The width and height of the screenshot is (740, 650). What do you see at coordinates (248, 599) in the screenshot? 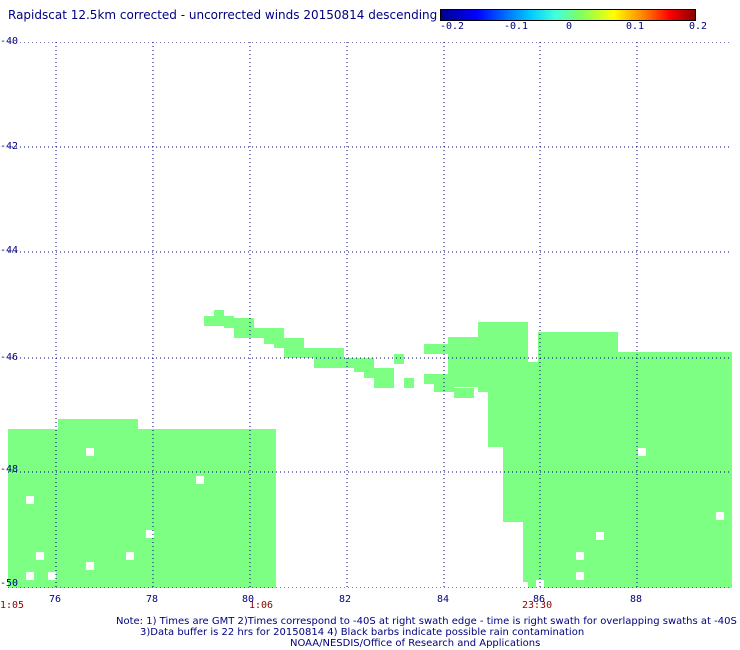
I see `x-tick-label: 80` at bounding box center [248, 599].